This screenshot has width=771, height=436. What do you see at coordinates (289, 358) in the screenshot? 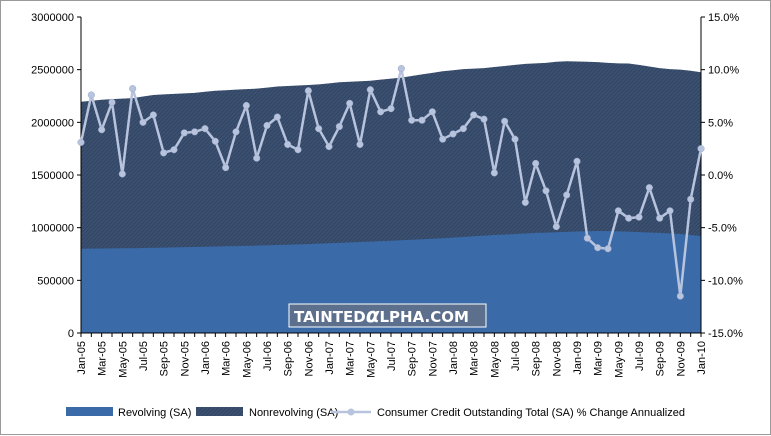
I see `x-tick-label: Sep-06` at bounding box center [289, 358].